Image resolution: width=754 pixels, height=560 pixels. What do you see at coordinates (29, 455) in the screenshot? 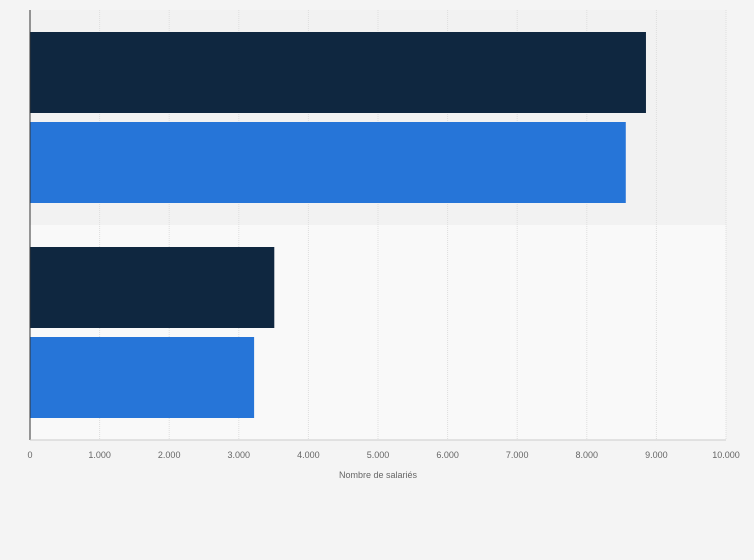
I see `x-tick-label: 0` at bounding box center [29, 455].